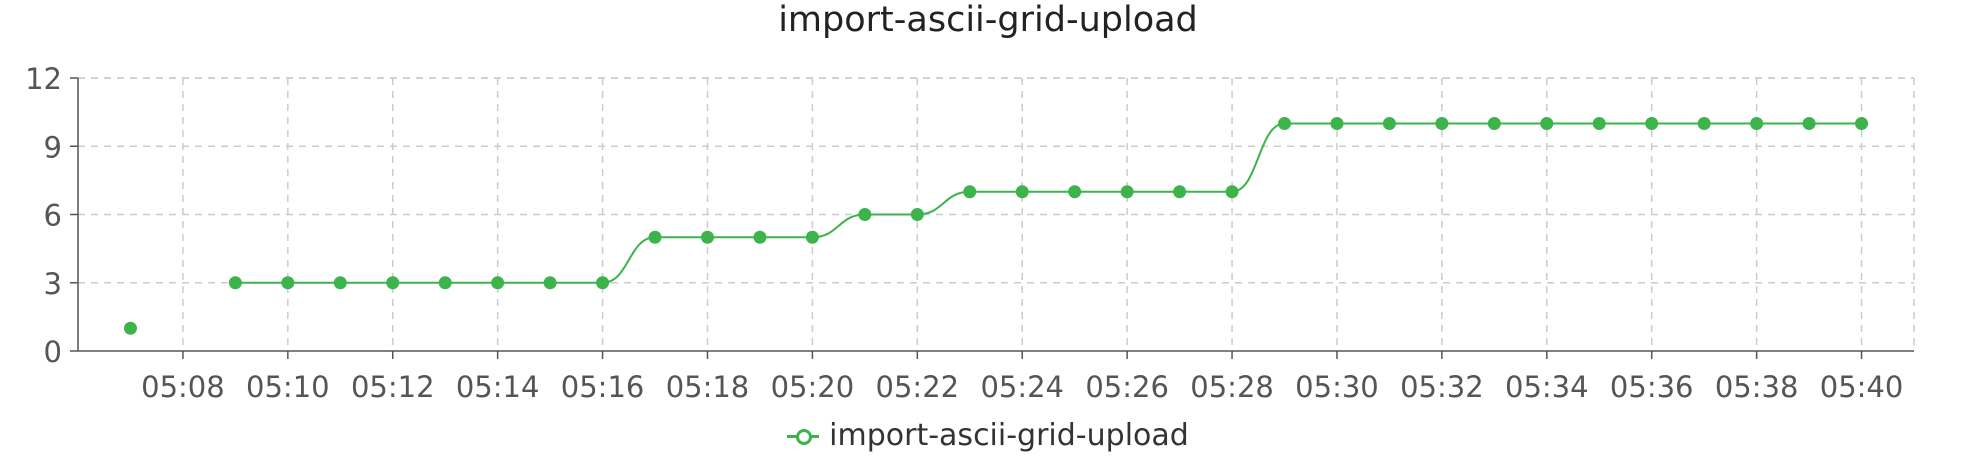  I want to click on chart-title: import-ascii-grid-upload, so click(988, 20).